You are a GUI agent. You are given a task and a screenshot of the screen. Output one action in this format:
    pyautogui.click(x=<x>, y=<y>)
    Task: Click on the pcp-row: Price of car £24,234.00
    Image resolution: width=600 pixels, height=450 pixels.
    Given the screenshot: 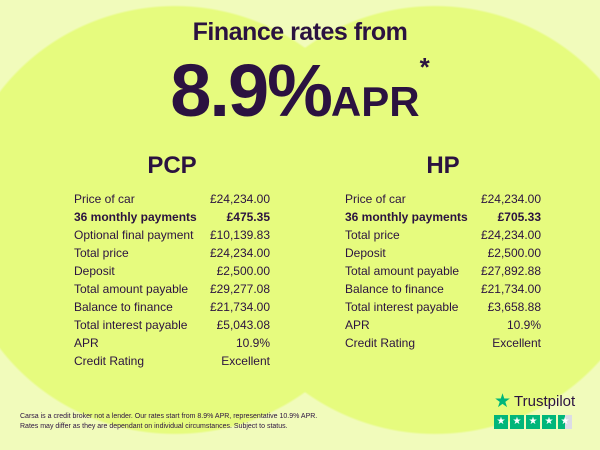 What is the action you would take?
    pyautogui.click(x=172, y=199)
    